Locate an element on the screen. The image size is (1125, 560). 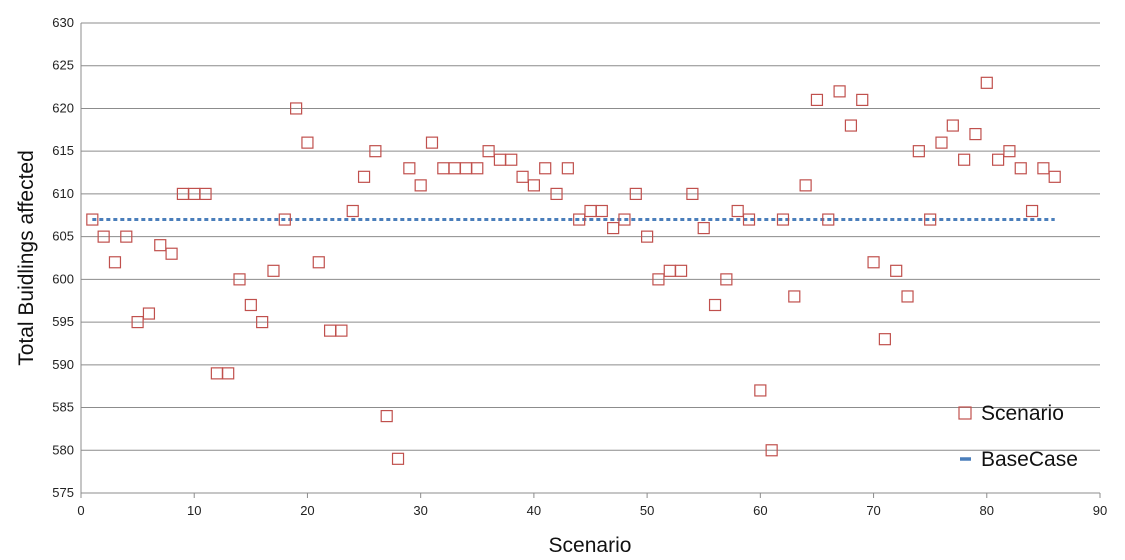
x-tick-label: 60 is located at coordinates (760, 510).